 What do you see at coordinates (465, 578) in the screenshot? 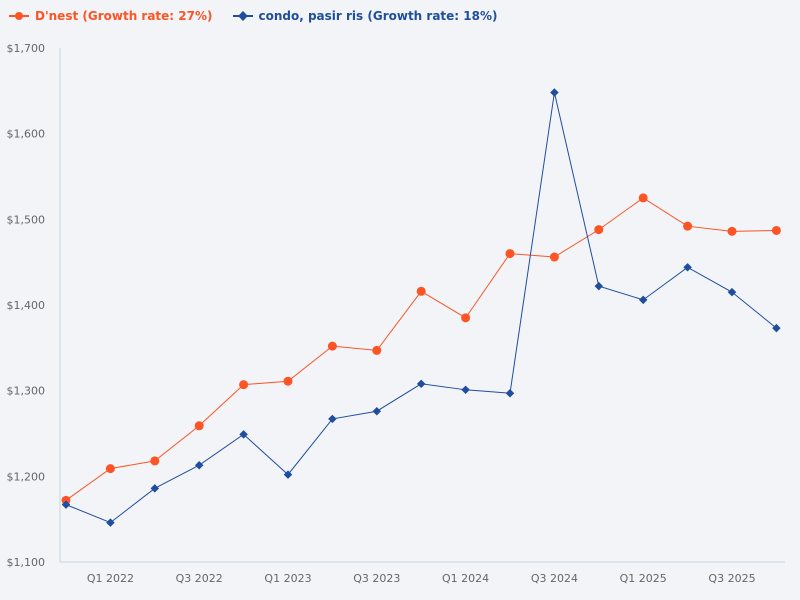
I see `x-tick-label: Q1 2024` at bounding box center [465, 578].